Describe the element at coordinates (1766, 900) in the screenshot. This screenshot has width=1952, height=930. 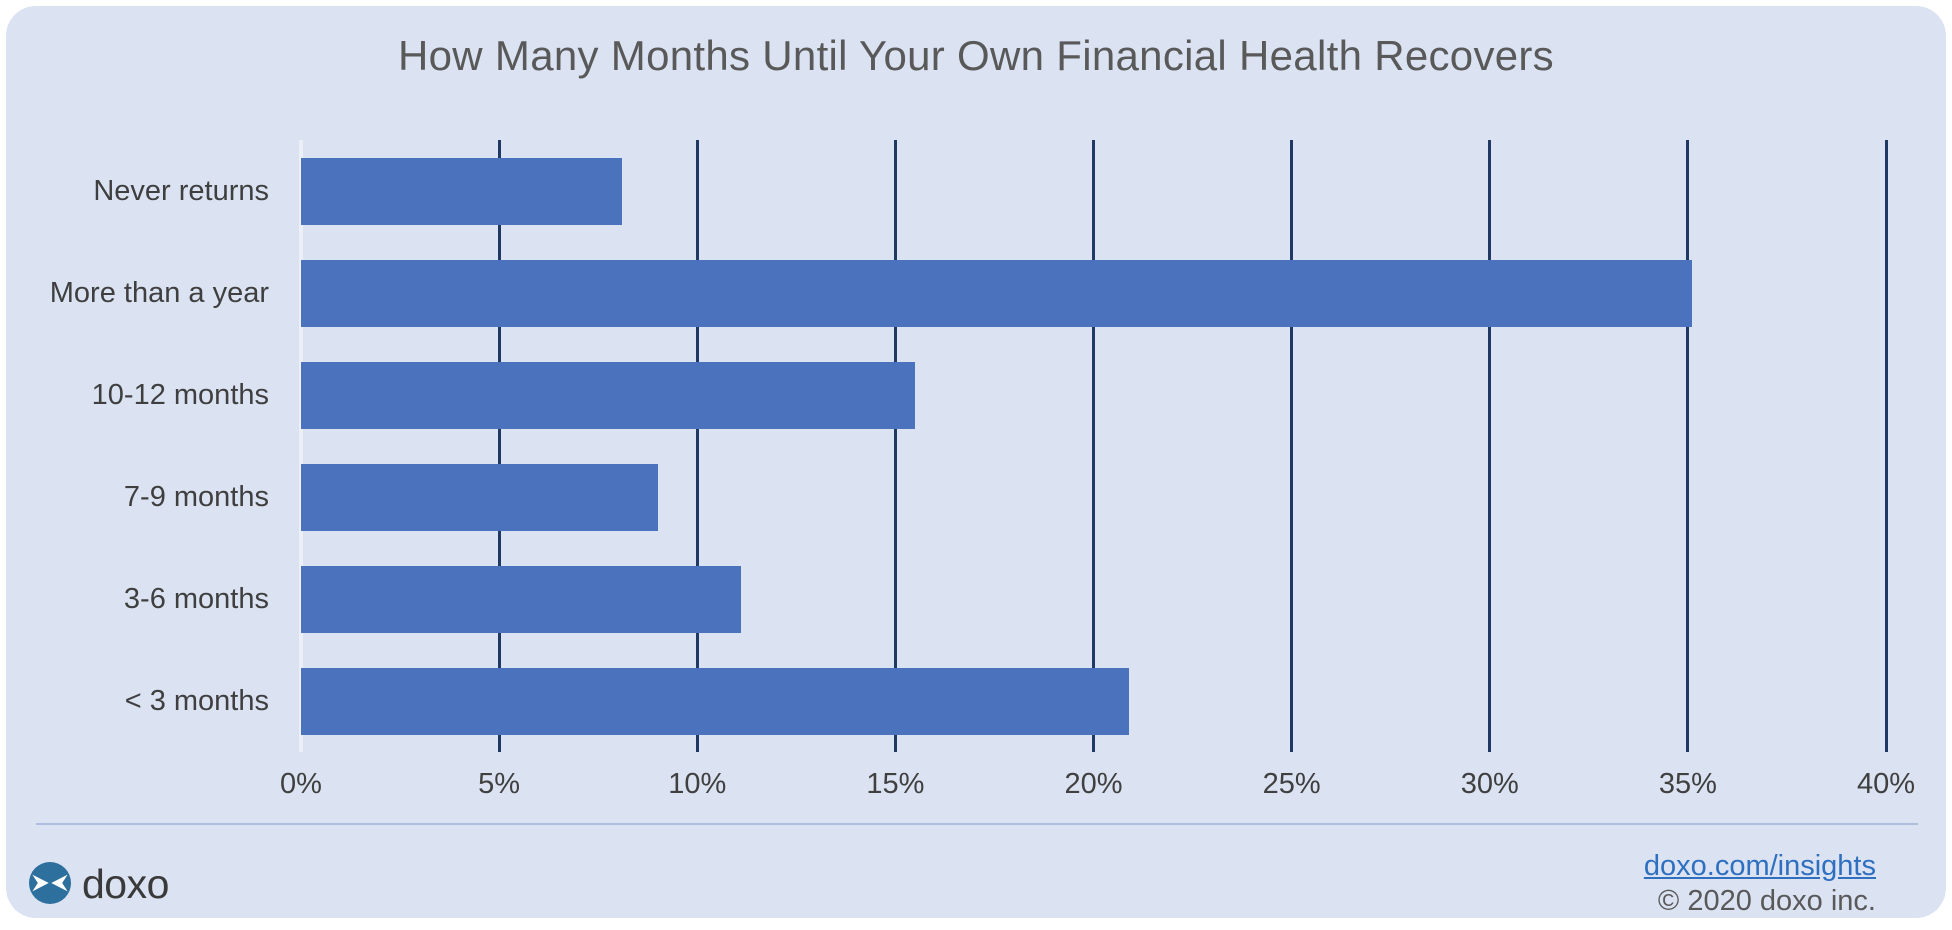
I see `copyright-text: © 2020 doxo inc.` at that location.